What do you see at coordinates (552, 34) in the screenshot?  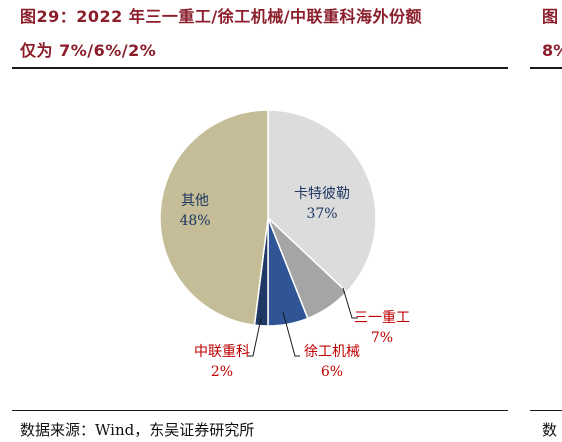 I see `adjacent-figure-title: 图 8%` at bounding box center [552, 34].